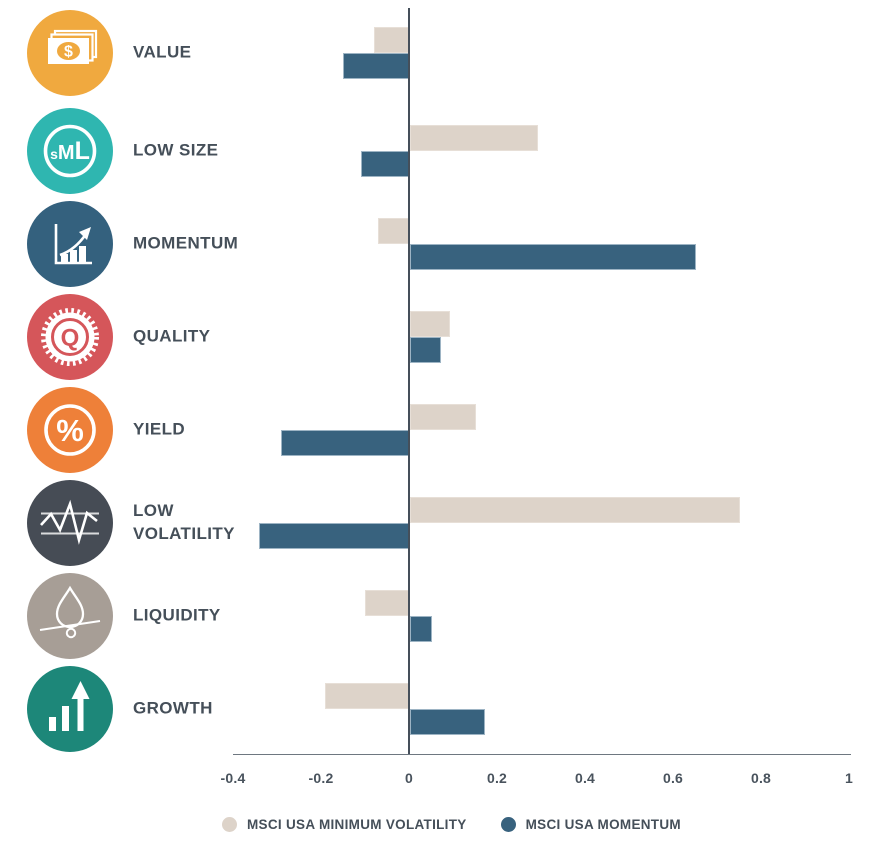 This screenshot has width=870, height=853. I want to click on small-mid-large-icon: sML, so click(70, 151).